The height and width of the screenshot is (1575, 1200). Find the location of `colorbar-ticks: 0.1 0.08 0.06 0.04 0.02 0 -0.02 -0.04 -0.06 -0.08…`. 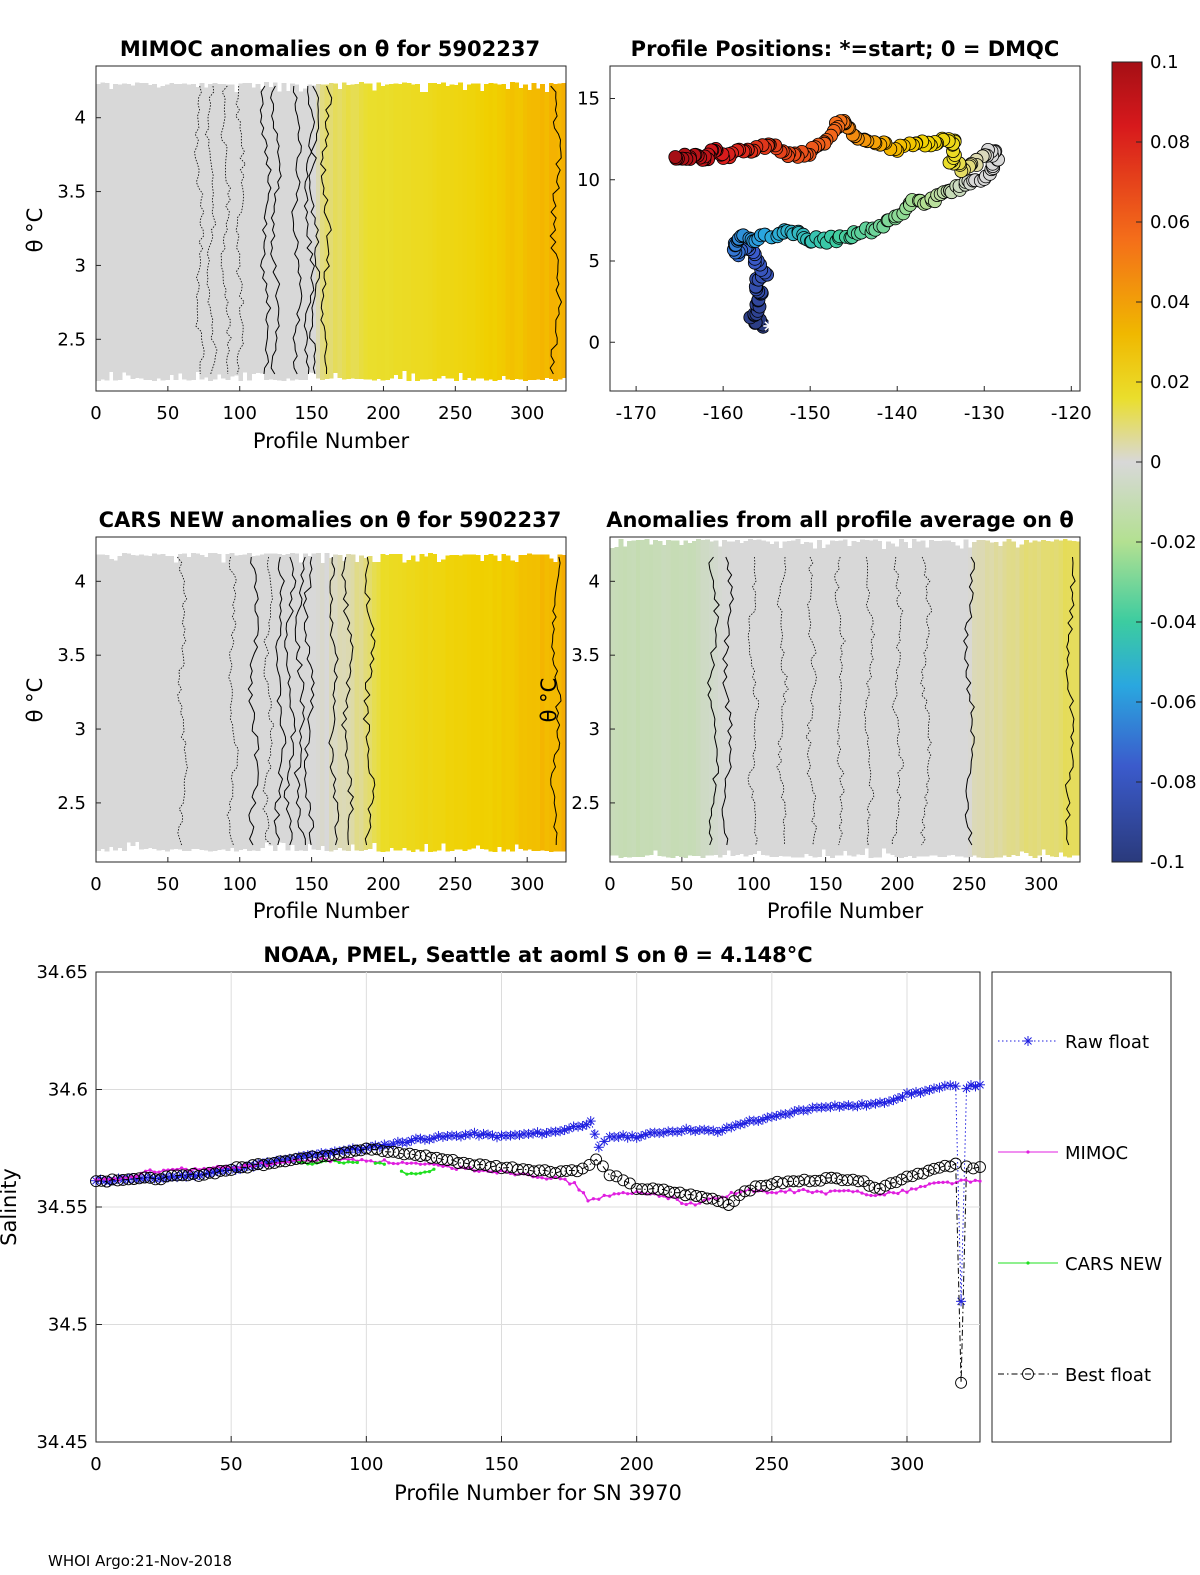

colorbar-ticks: 0.1 0.08 0.06 0.04 0.02 0 -0.02 -0.04 -0.06 -0.08… is located at coordinates (1166, 462).